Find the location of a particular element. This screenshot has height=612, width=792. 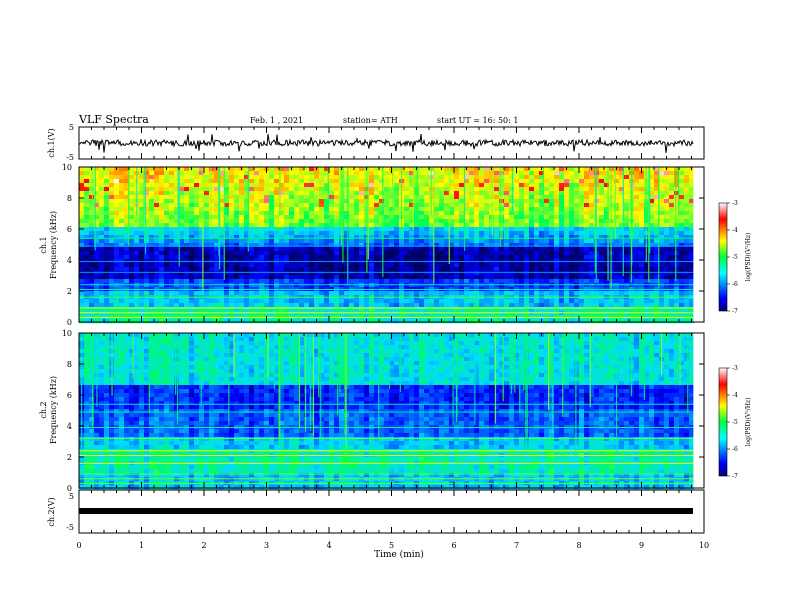

spectrogram-burst is located at coordinates (392, 193).